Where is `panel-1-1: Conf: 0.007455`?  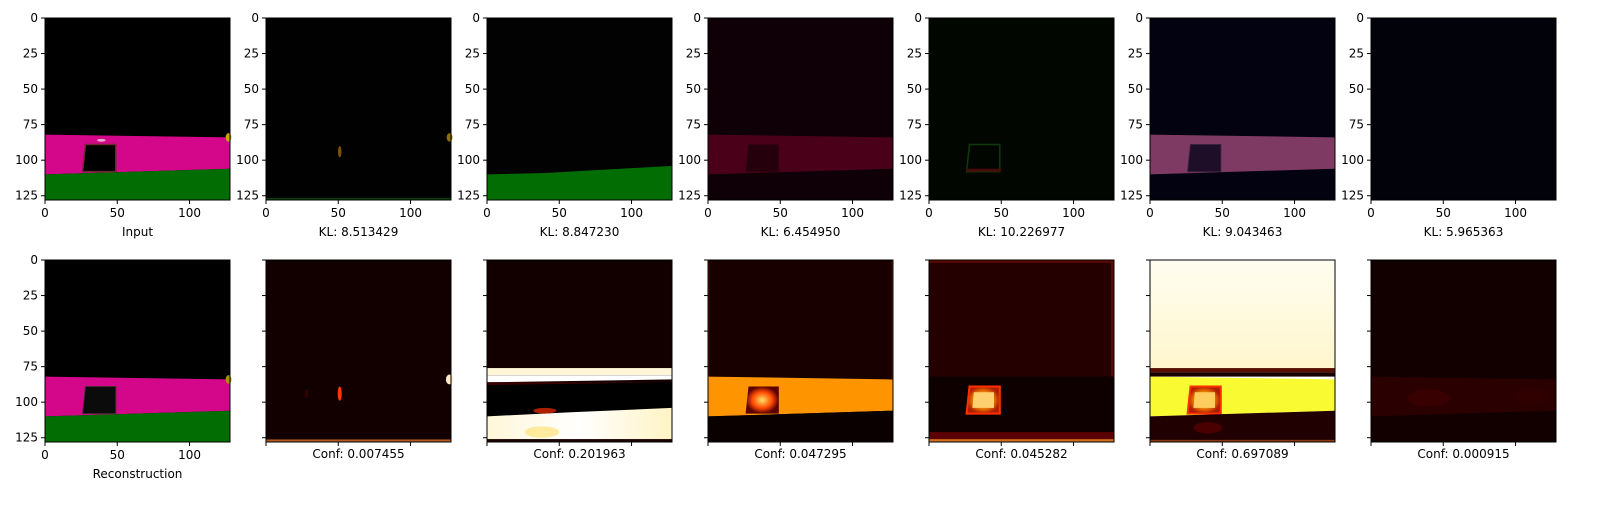
panel-1-1: Conf: 0.007455 is located at coordinates (358, 360).